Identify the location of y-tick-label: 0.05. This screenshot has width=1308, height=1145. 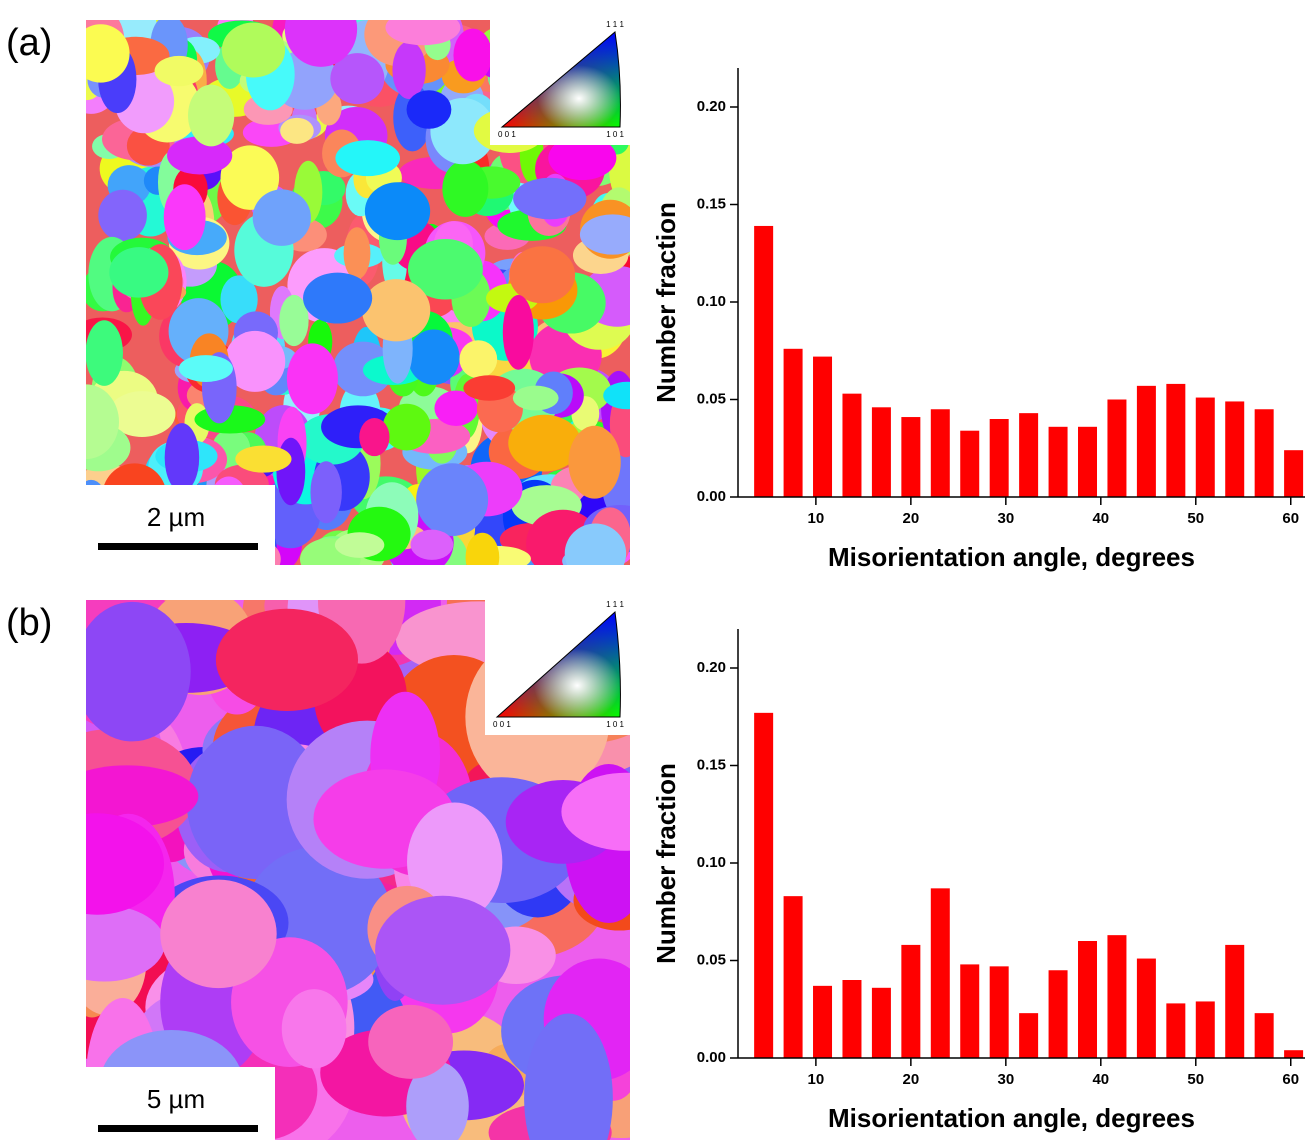
(711, 959).